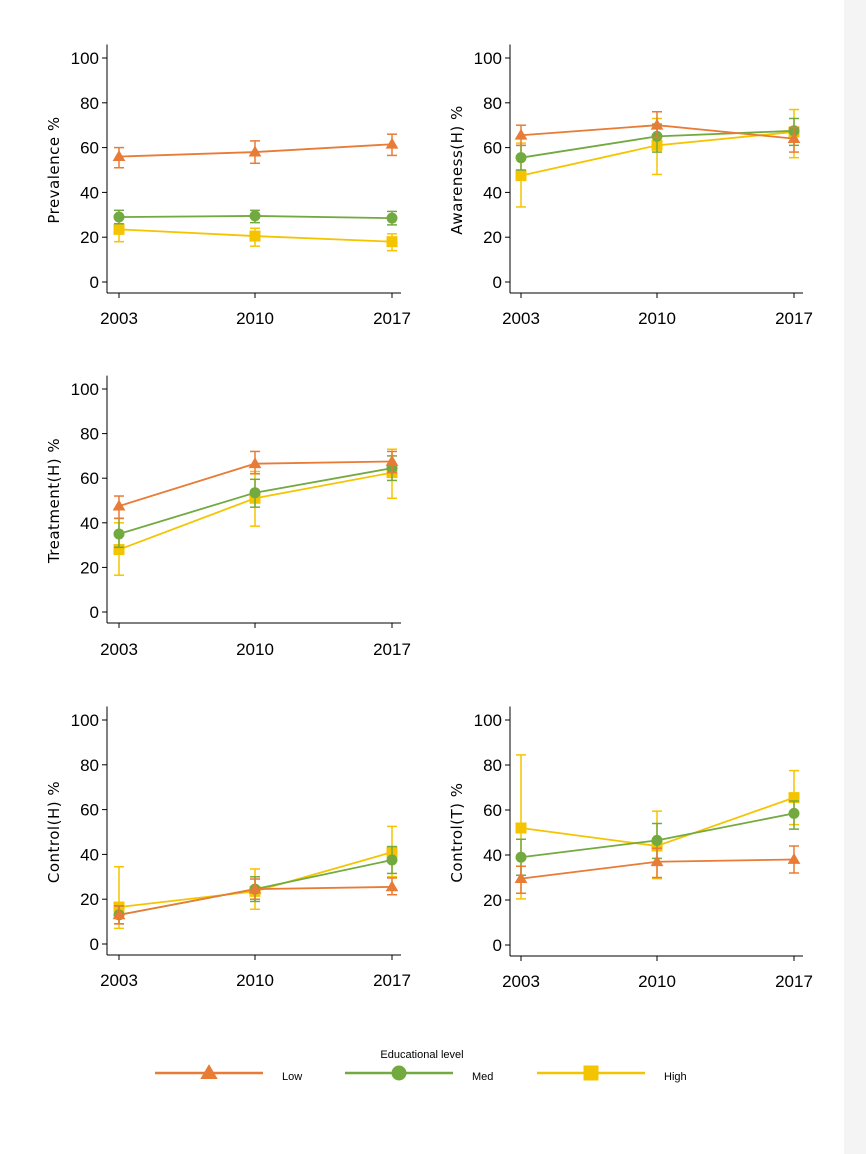  Describe the element at coordinates (209, 1071) in the screenshot. I see `legend-marker-low` at that location.